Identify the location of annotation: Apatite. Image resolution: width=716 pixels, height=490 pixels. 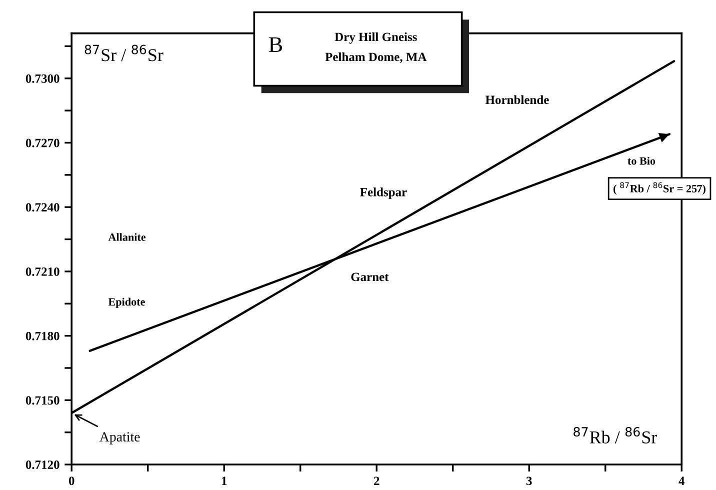
(120, 438).